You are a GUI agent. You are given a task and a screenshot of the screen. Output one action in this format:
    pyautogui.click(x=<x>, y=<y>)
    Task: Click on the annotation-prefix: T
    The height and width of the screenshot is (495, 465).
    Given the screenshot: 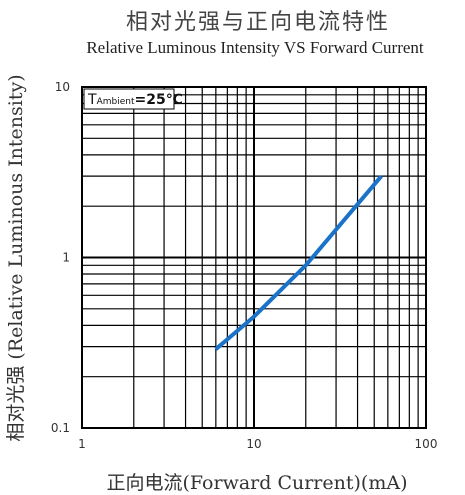 What is the action you would take?
    pyautogui.click(x=92, y=100)
    